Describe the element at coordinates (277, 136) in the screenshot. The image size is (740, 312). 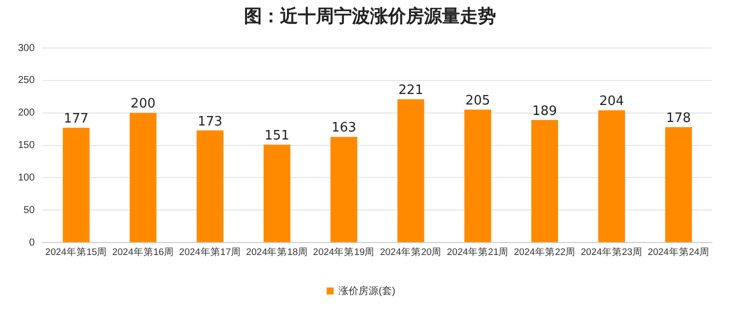
I see `data-label: 151` at that location.